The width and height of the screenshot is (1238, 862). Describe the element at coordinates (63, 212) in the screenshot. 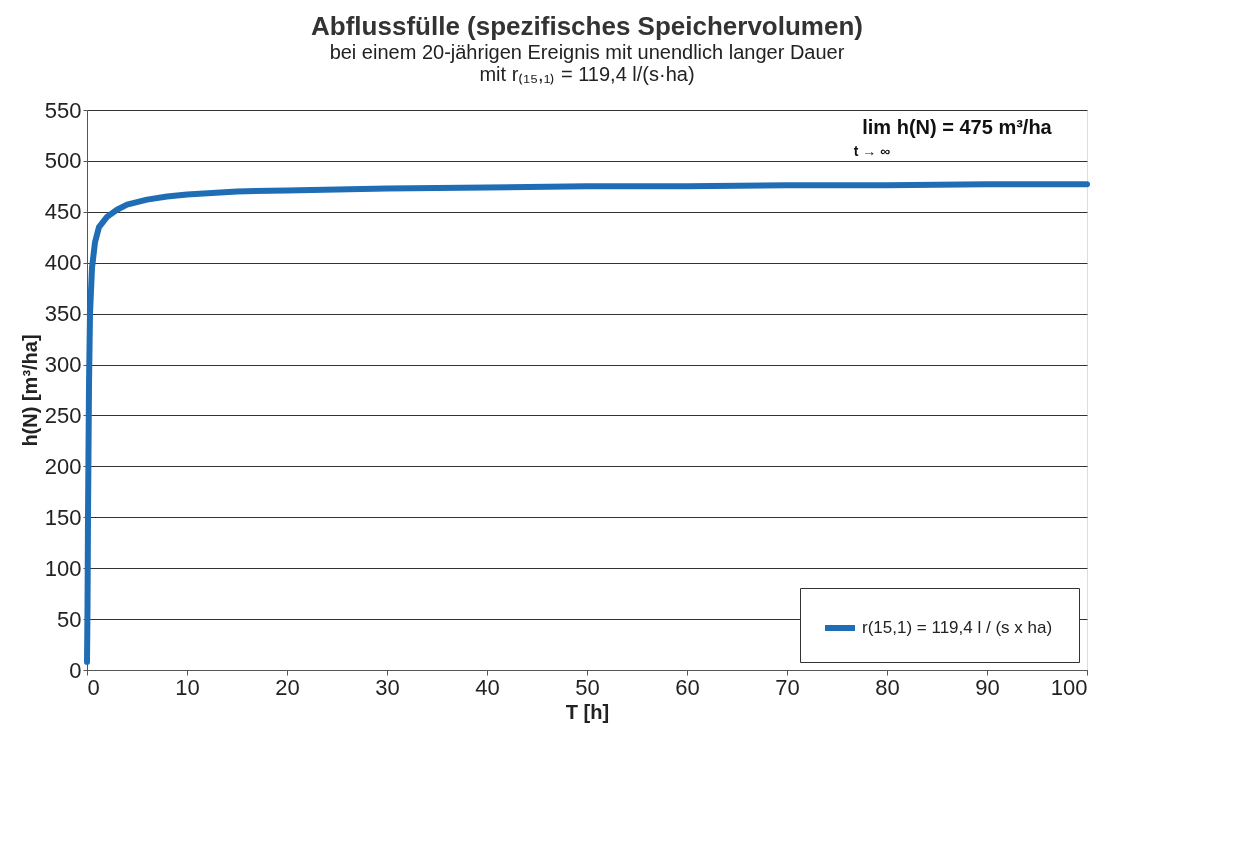

I see `y-tick-label: 450` at that location.